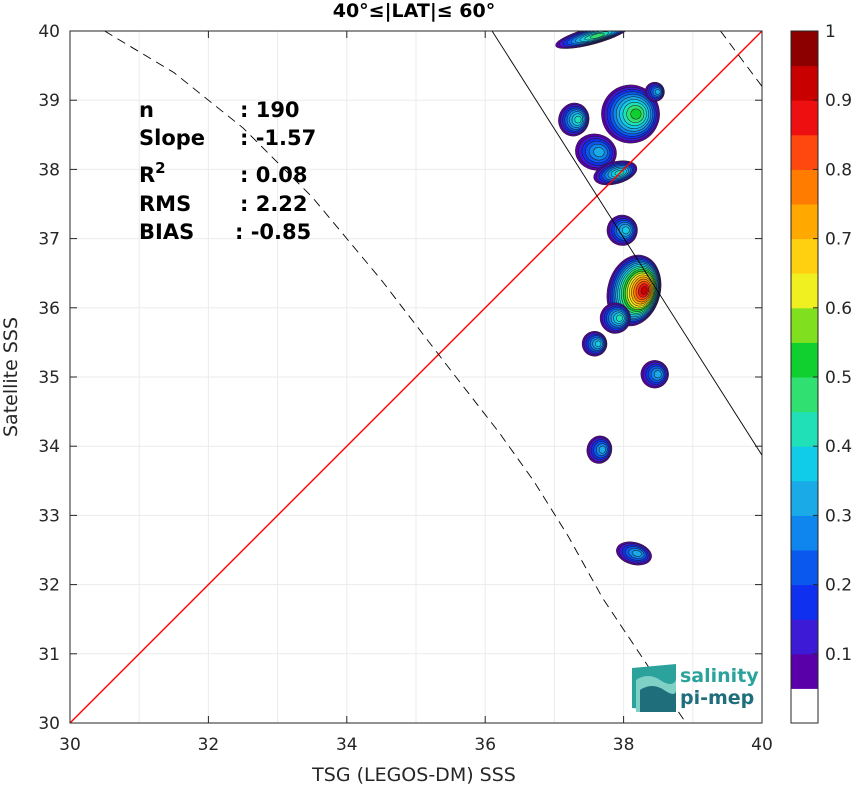 This screenshot has width=858, height=789. Describe the element at coordinates (166, 232) in the screenshot. I see `stat-label: BIAS` at that location.